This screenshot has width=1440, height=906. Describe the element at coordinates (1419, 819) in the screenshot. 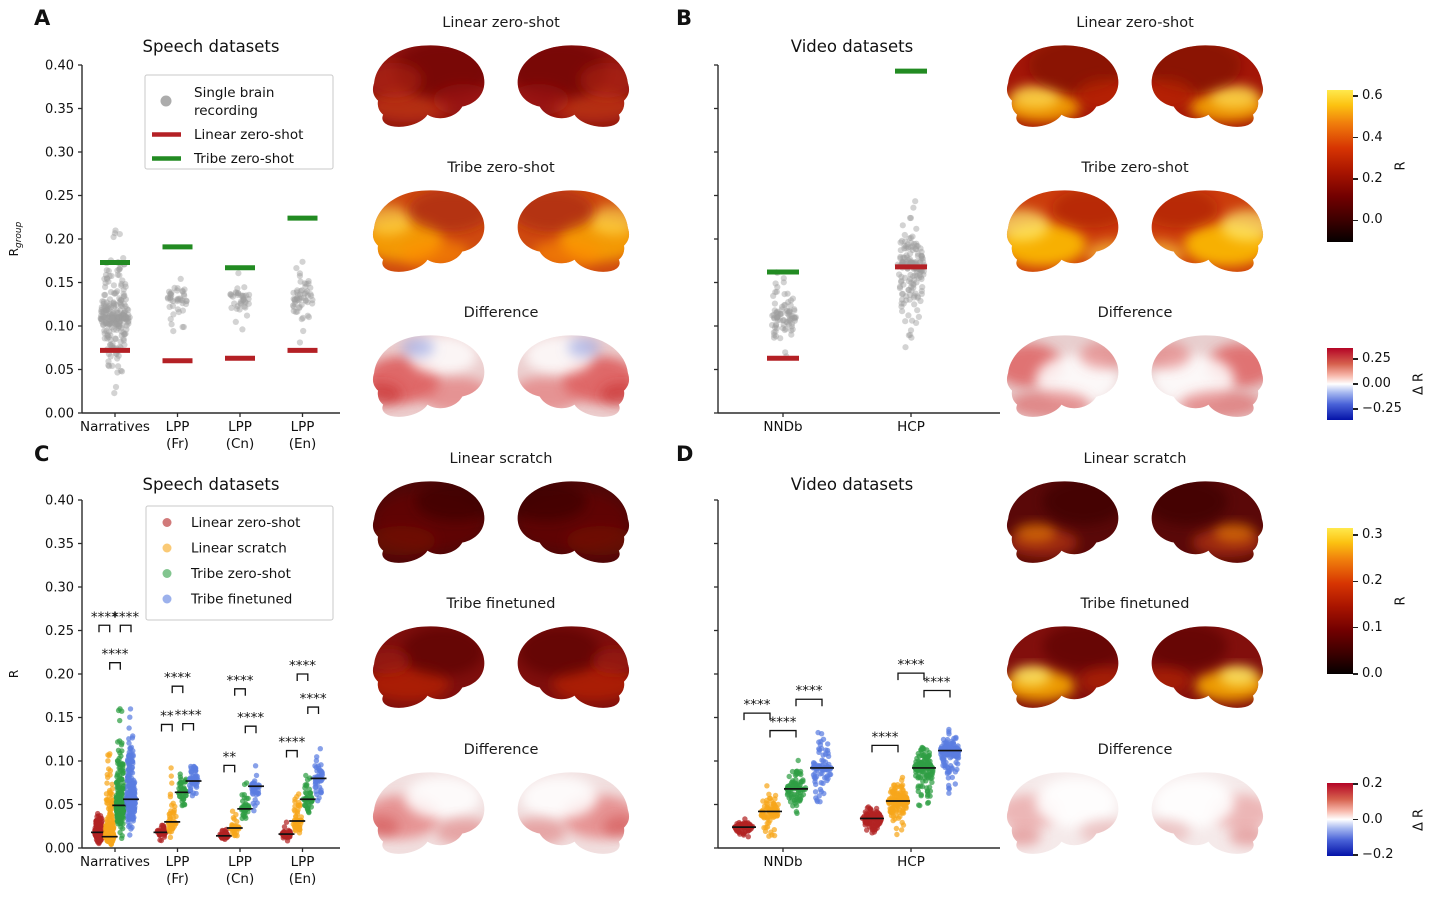

I see `colorbar-axis-label: Δ R` at that location.